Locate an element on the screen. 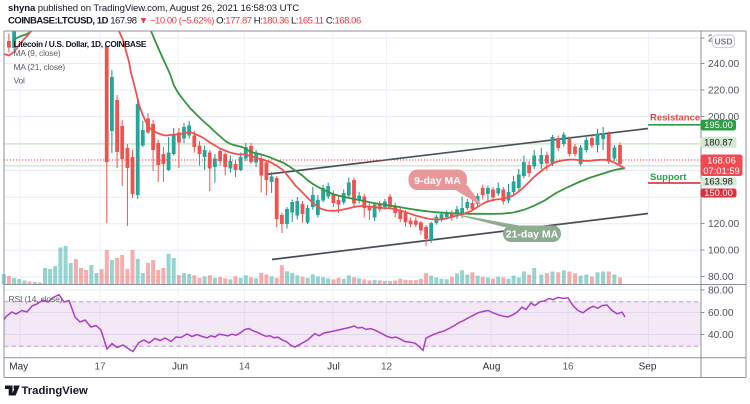  svg-text: MA (21, close) is located at coordinates (40, 67).